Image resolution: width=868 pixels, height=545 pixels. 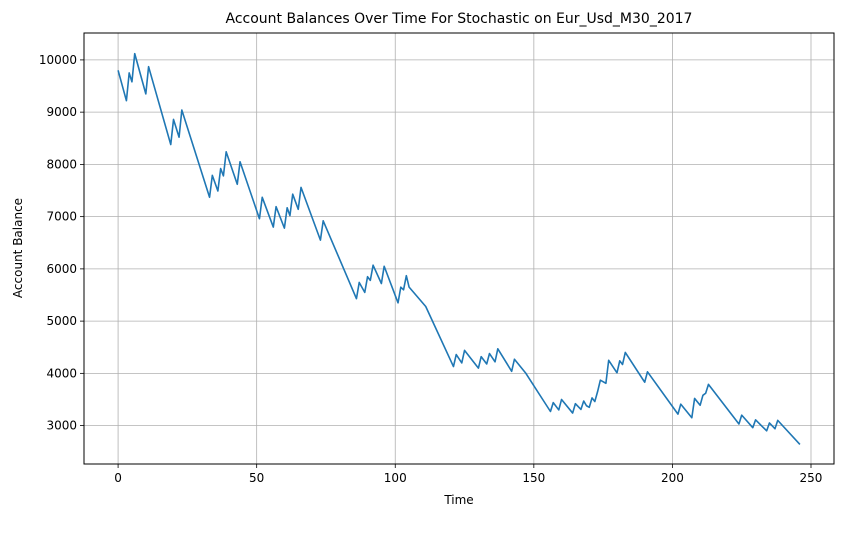 What do you see at coordinates (18, 248) in the screenshot?
I see `y-axis-label: Account Balance` at bounding box center [18, 248].